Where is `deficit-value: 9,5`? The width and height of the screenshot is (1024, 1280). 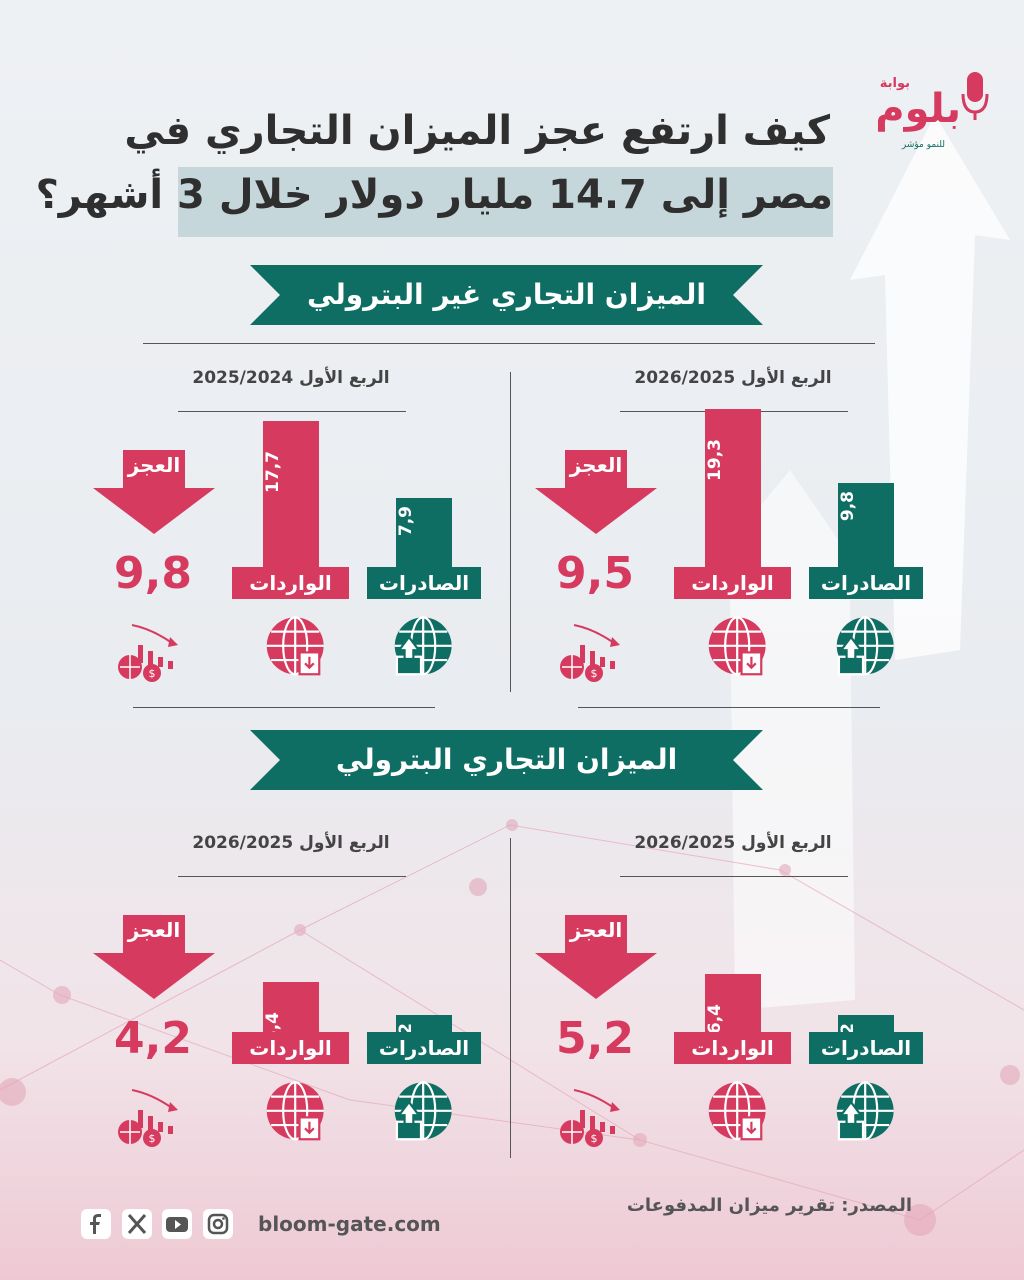 deficit-value: 9,5 is located at coordinates (595, 573).